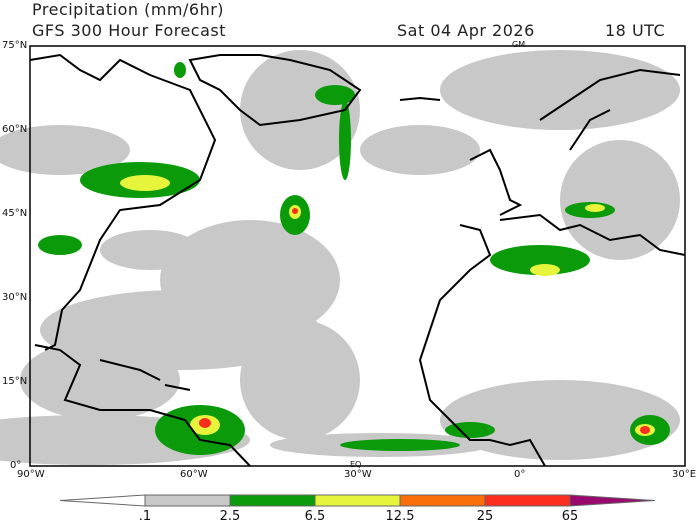  I want to click on lon-label: 30°W, so click(358, 474).